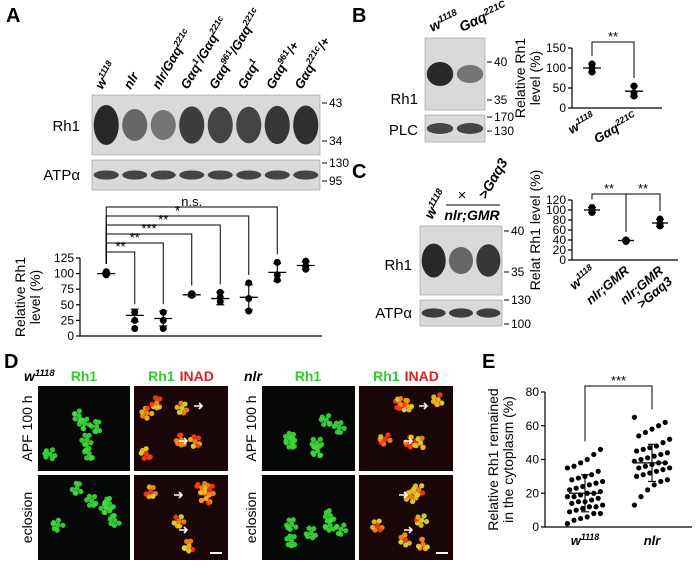 The width and height of the screenshot is (700, 575). Describe the element at coordinates (403, 130) in the screenshot. I see `row-label: PLC` at that location.